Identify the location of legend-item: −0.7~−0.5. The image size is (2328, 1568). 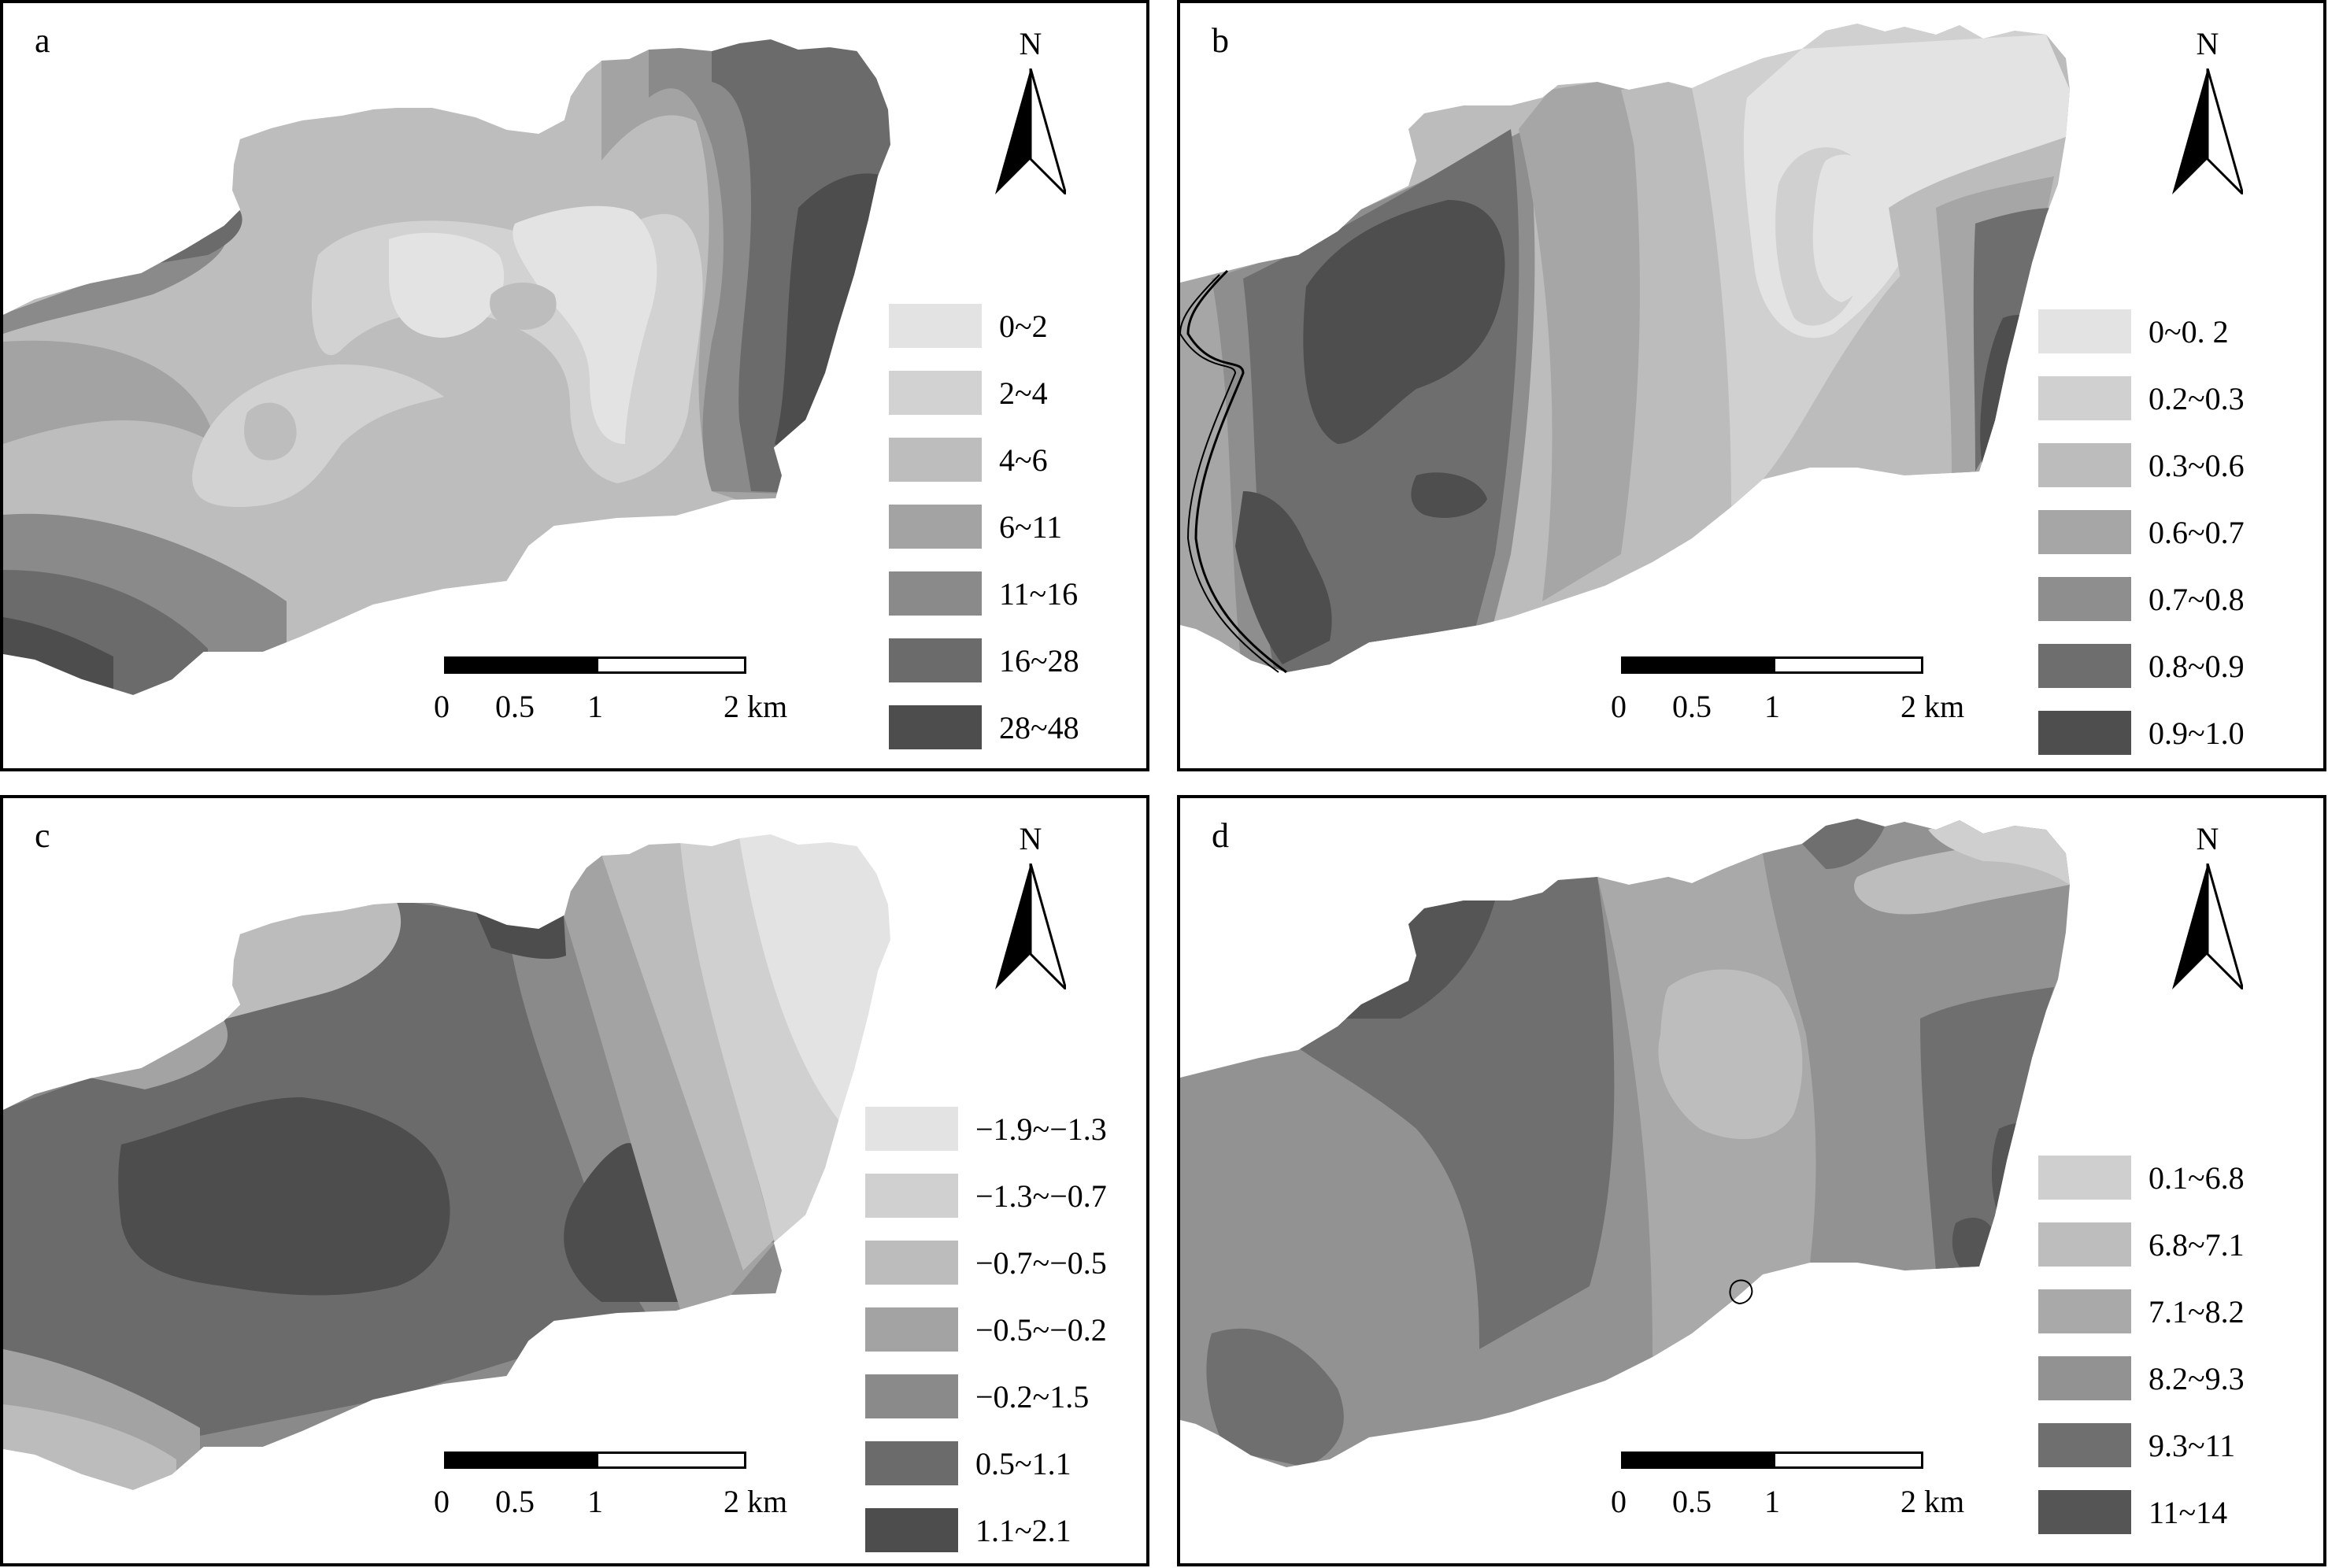
(986, 1262).